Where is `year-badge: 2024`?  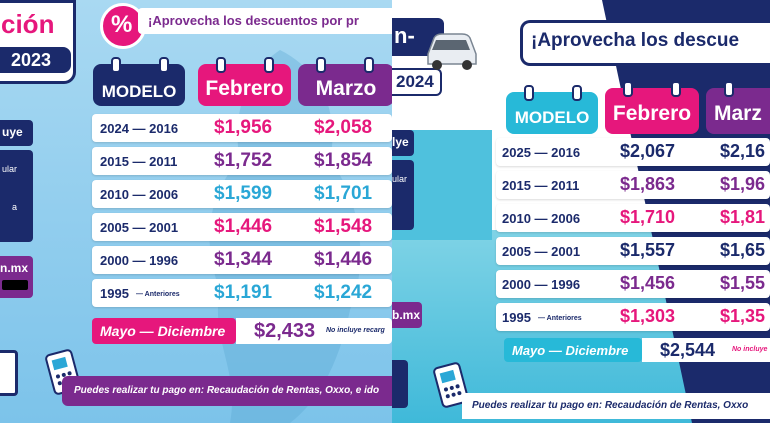 year-badge: 2024 is located at coordinates (417, 82).